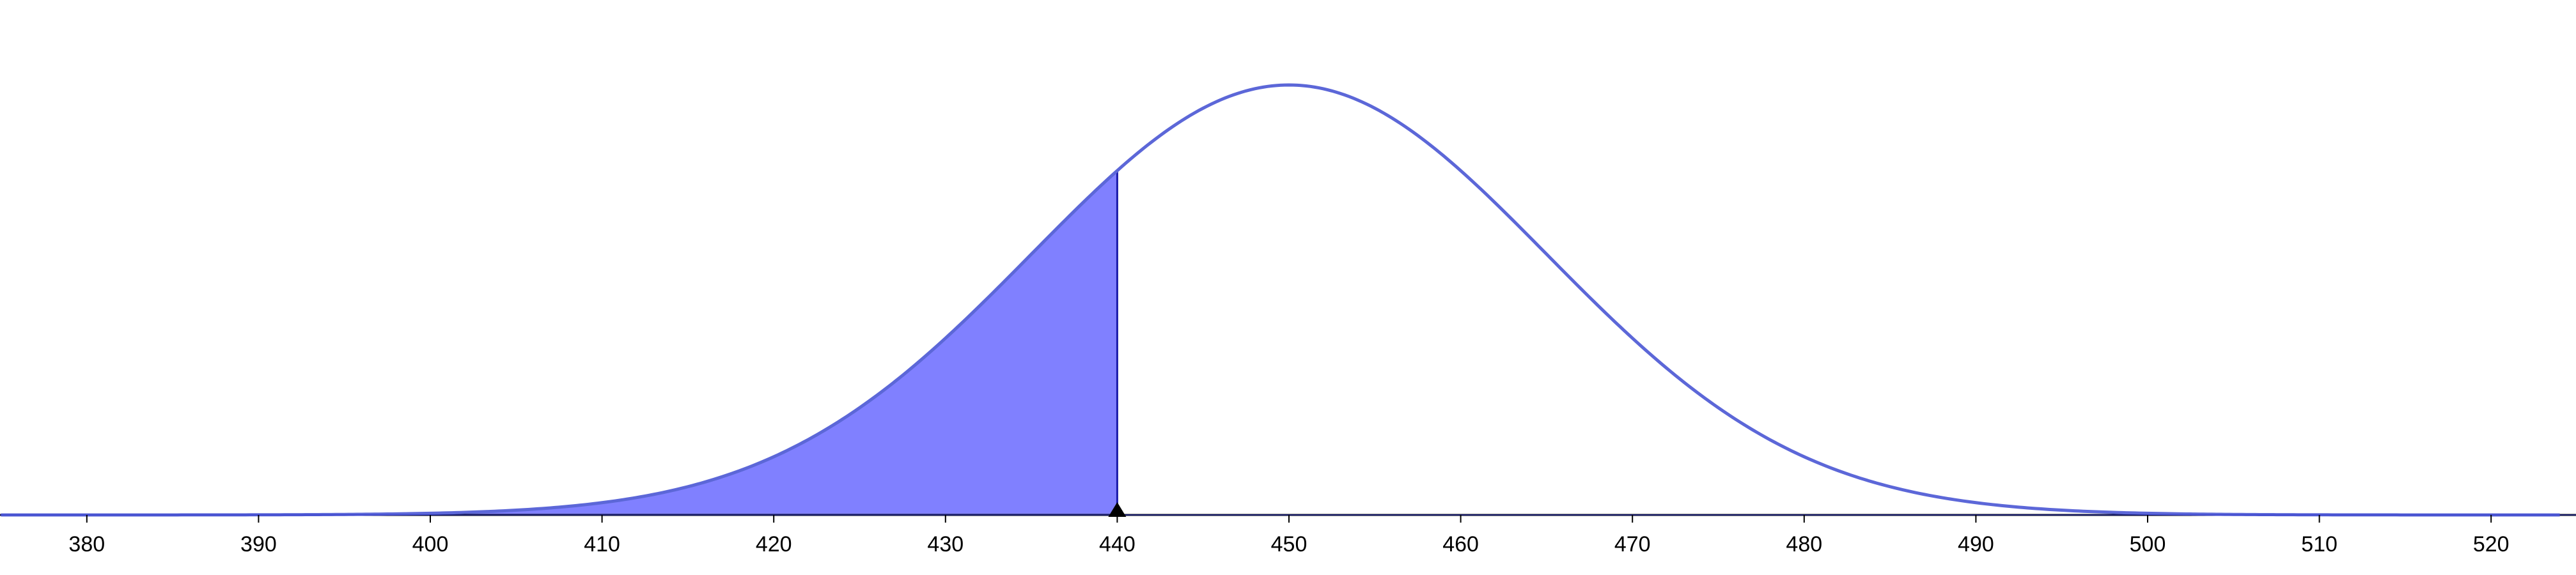 Image resolution: width=2576 pixels, height=575 pixels. What do you see at coordinates (2491, 544) in the screenshot?
I see `x-tick-label-520: 520` at bounding box center [2491, 544].